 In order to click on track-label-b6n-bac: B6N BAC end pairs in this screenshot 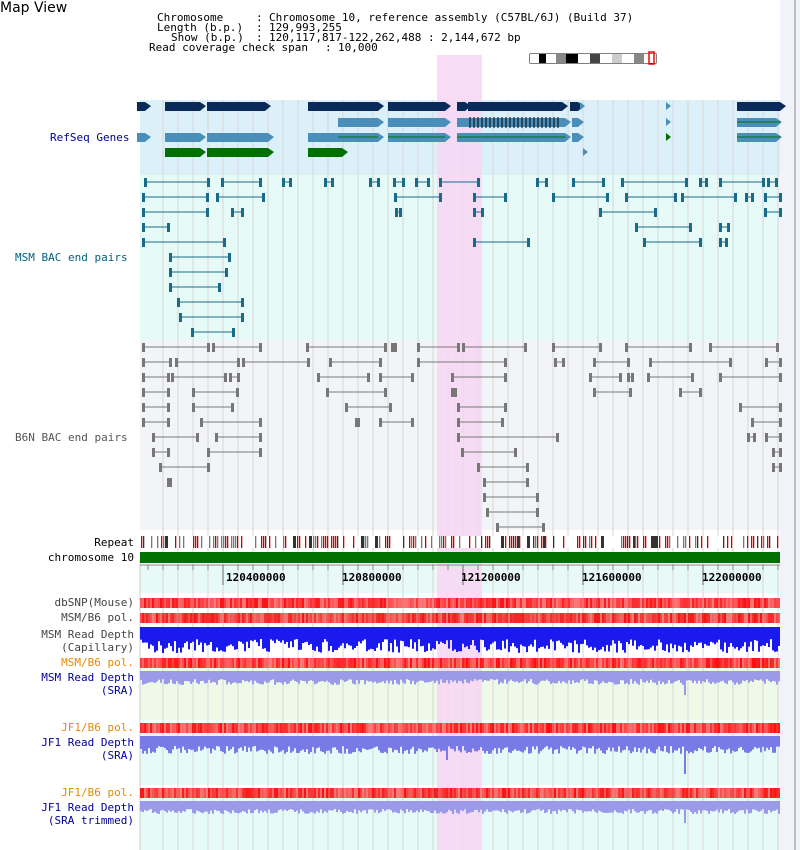, I will do `click(71, 437)`.